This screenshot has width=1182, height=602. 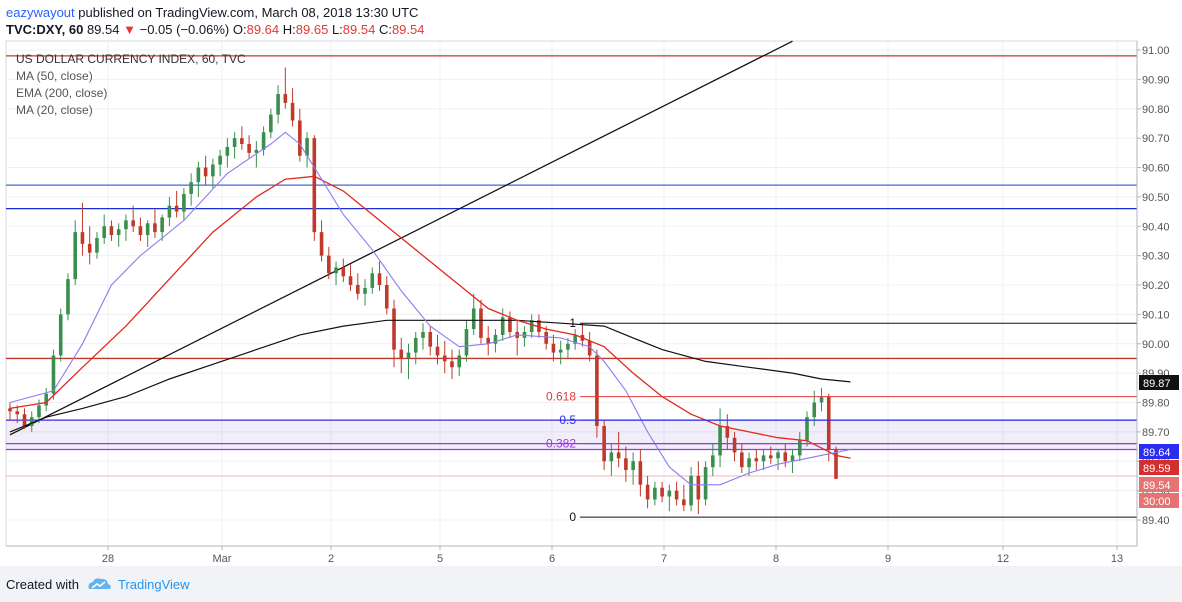 I want to click on y-tick-label: 89.40, so click(x=1156, y=521).